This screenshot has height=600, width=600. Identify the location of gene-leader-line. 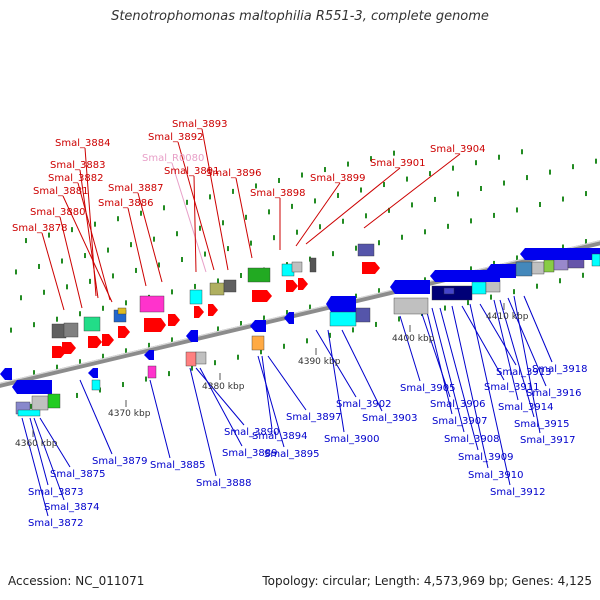
(196, 206).